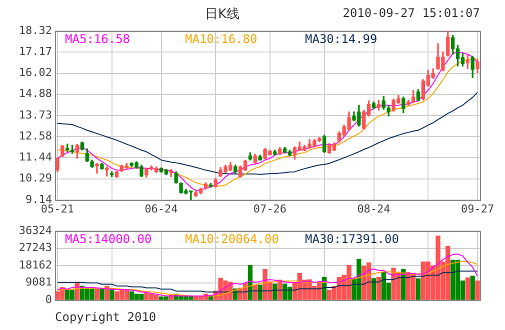 This screenshot has width=505, height=330. What do you see at coordinates (105, 317) in the screenshot?
I see `text: Copyright 2010` at bounding box center [105, 317].